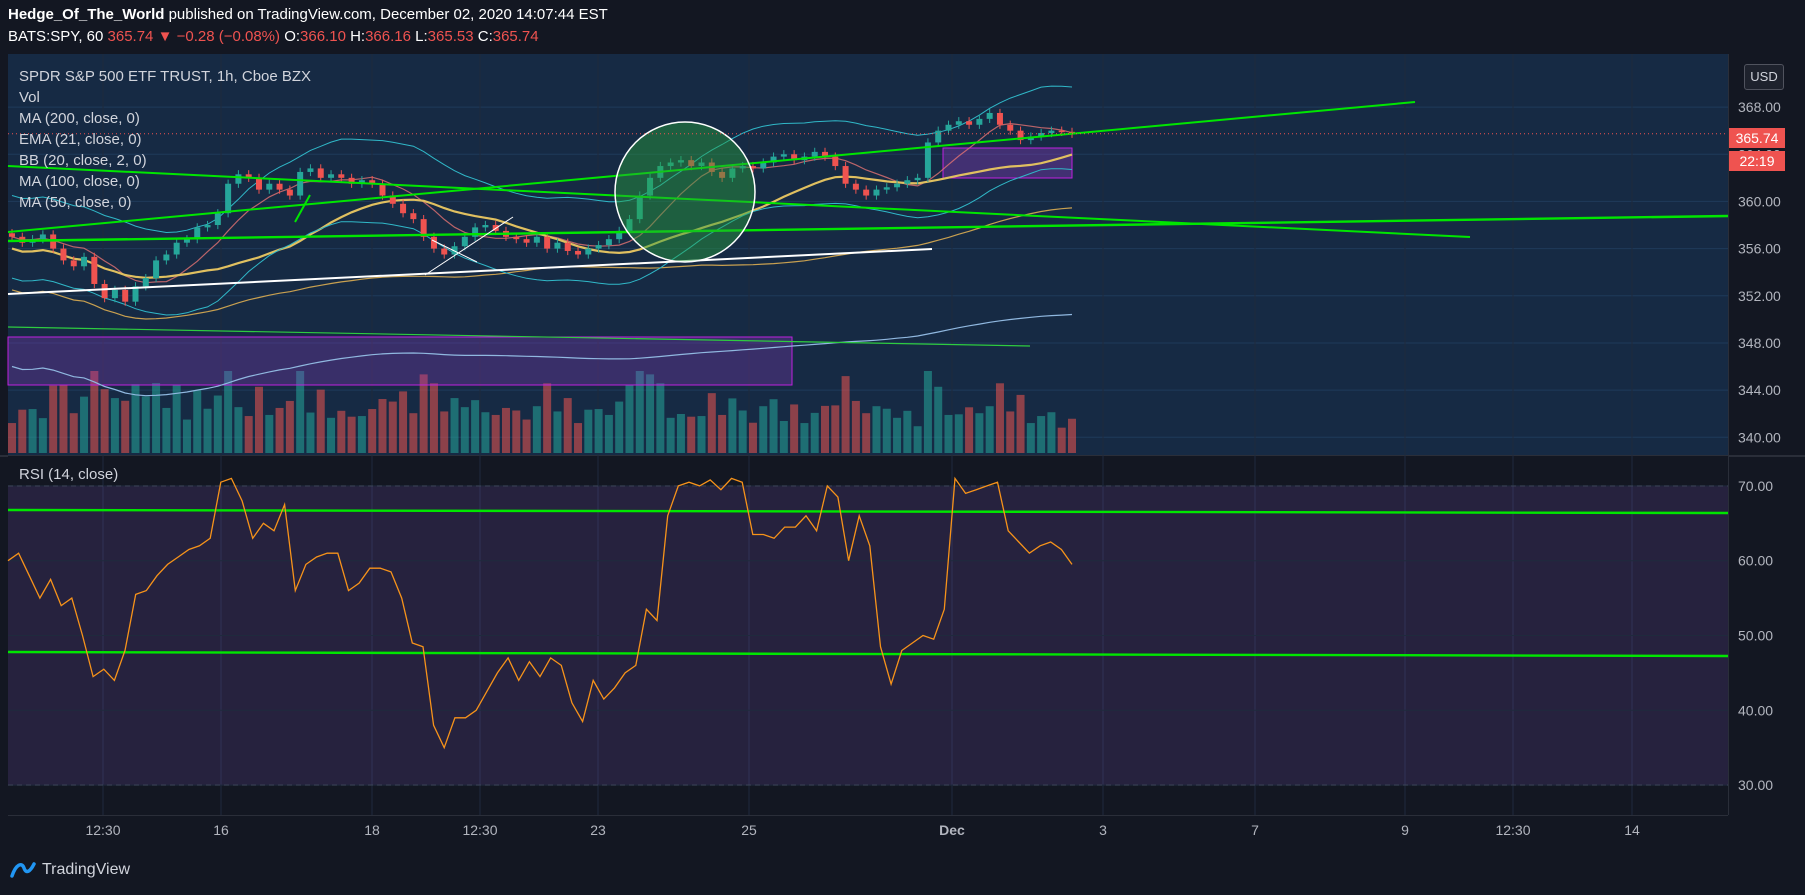 This screenshot has width=1805, height=895. I want to click on time-tick-label: 14, so click(1632, 830).